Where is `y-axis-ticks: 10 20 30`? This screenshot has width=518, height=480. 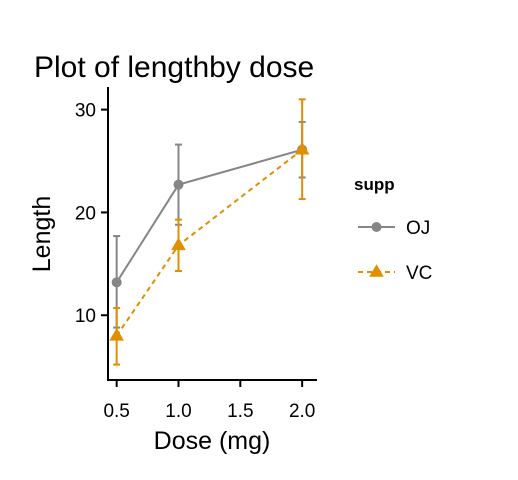 y-axis-ticks: 10 20 30 is located at coordinates (91, 214).